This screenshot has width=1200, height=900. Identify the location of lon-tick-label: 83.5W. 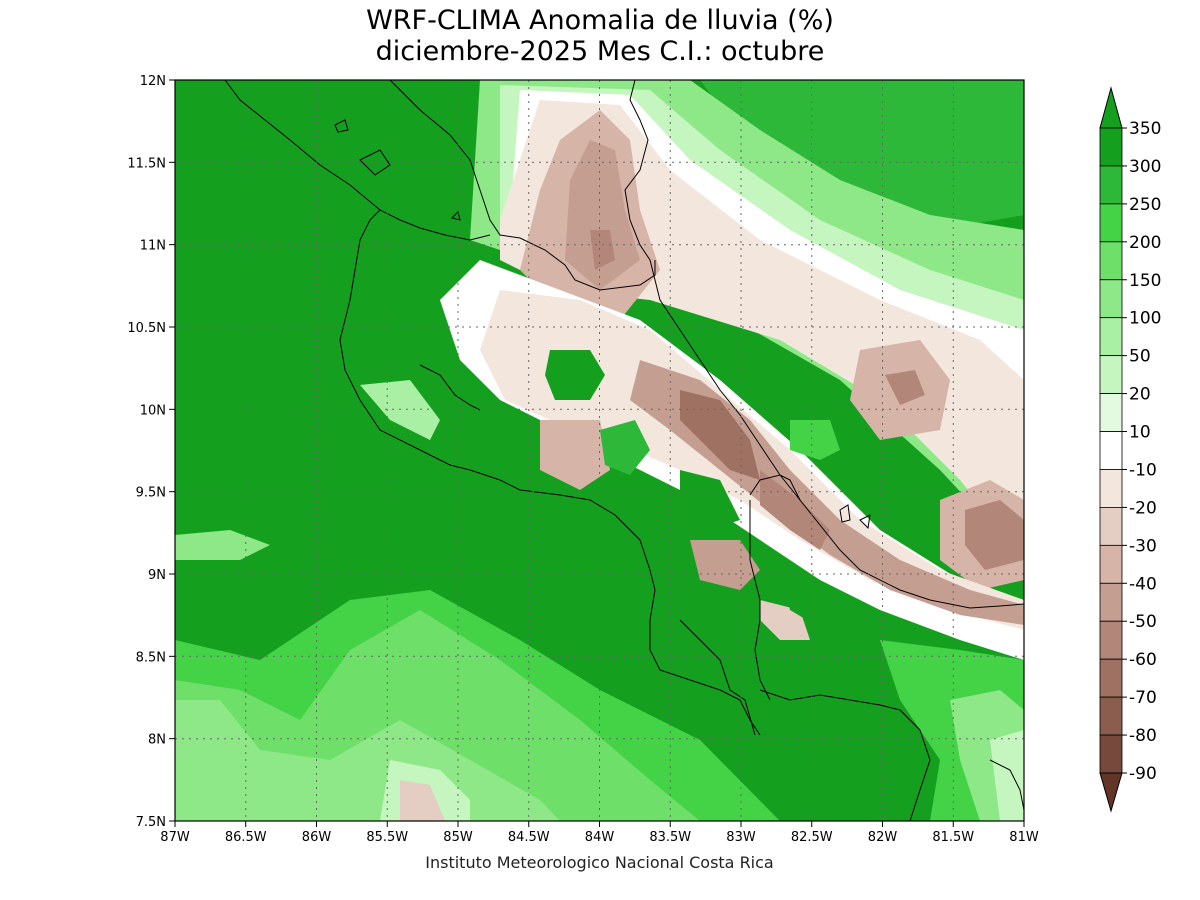
(670, 837).